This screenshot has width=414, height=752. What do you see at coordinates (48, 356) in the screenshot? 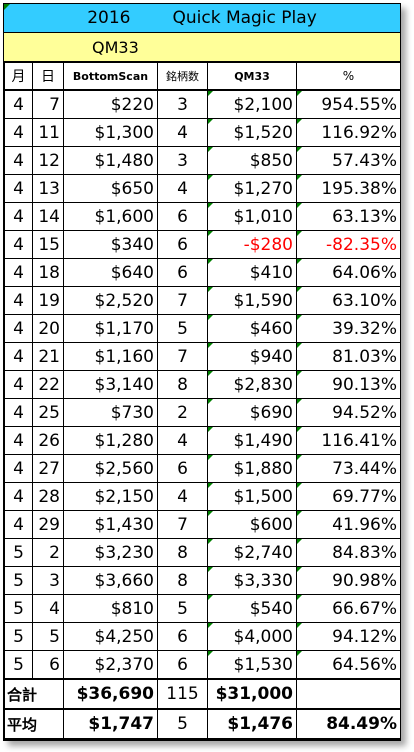
I see `cell-day: 21` at bounding box center [48, 356].